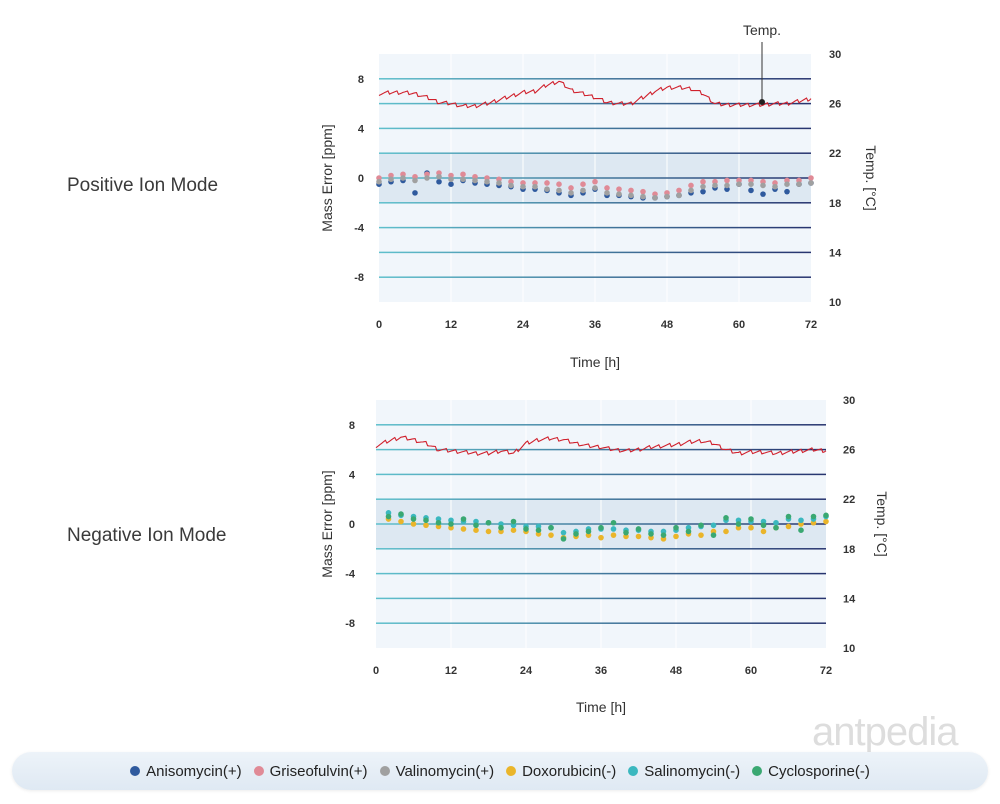 The image size is (1000, 804). Describe the element at coordinates (835, 154) in the screenshot. I see `y2-tick-label: 22` at that location.